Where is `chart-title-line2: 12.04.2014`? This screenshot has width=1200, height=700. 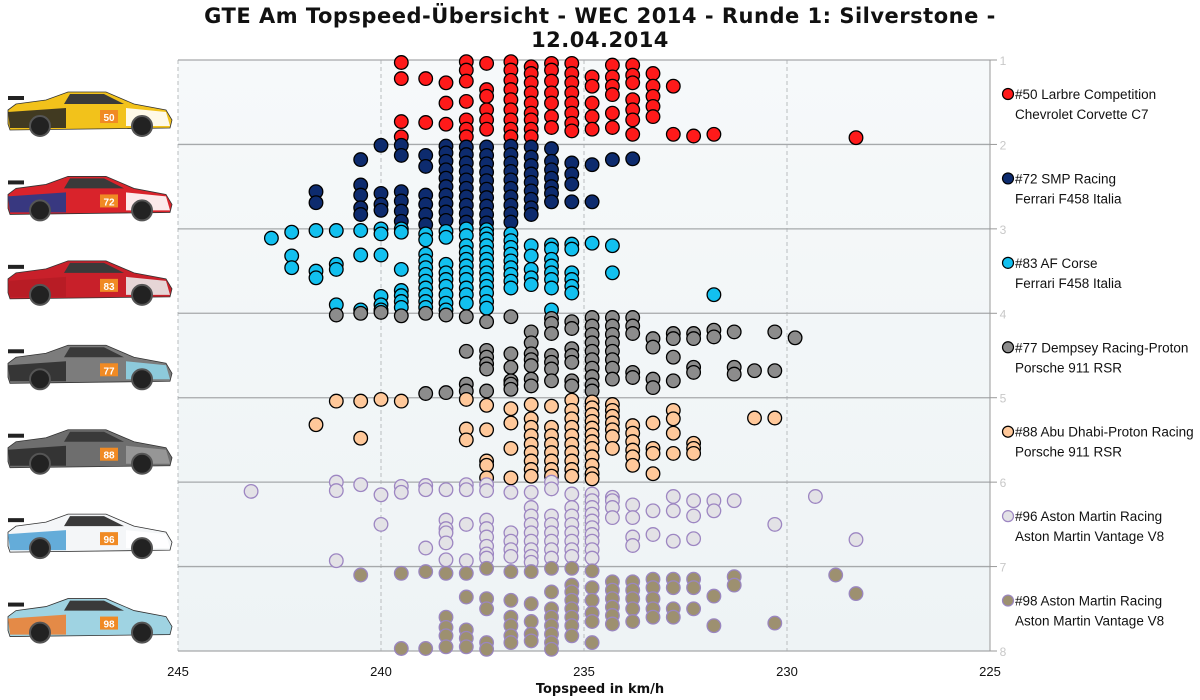 chart-title-line2: 12.04.2014 is located at coordinates (600, 40).